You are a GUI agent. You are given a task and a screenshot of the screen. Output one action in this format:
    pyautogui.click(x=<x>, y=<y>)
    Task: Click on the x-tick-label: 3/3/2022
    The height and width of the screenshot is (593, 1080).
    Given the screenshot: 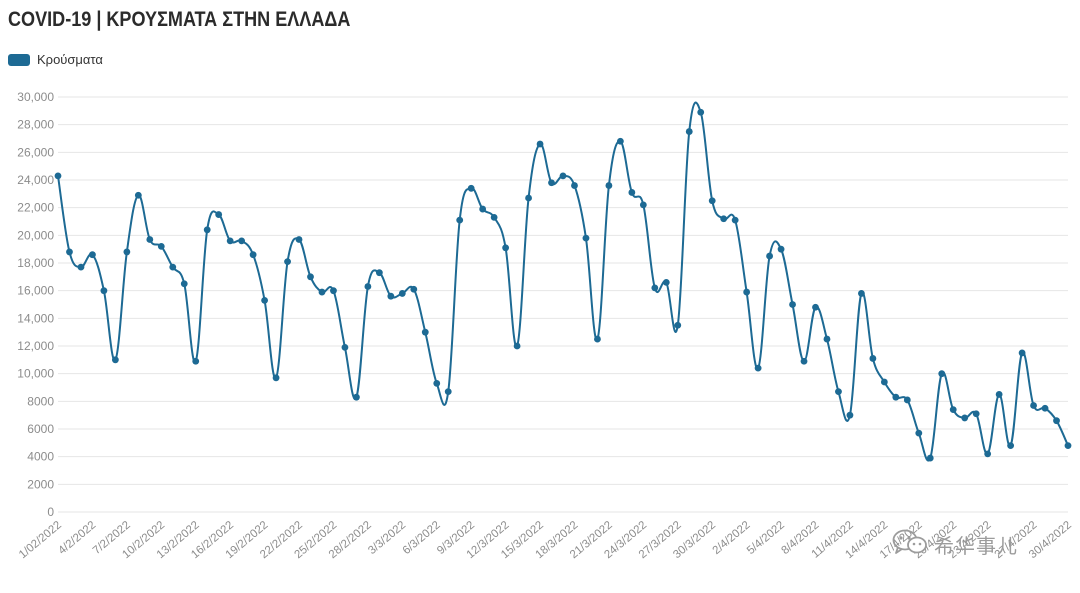 What is the action you would take?
    pyautogui.click(x=387, y=538)
    